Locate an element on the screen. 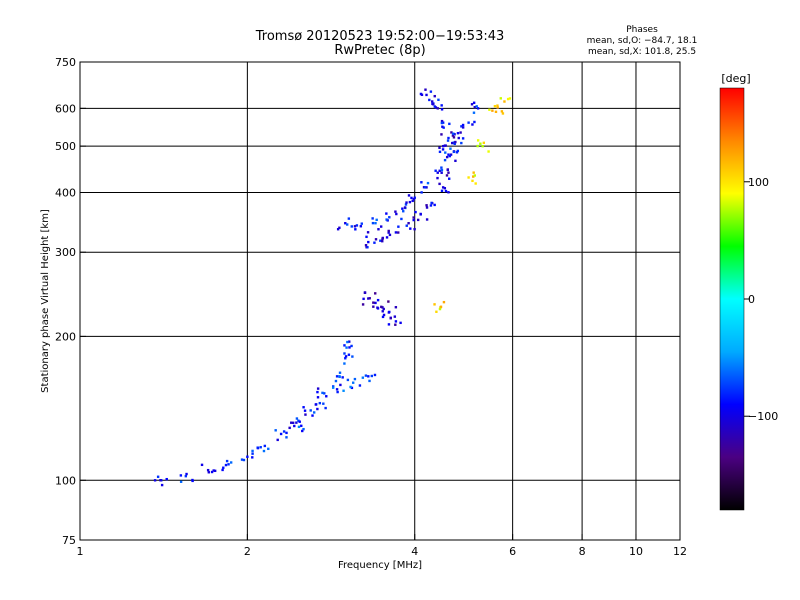 Image resolution: width=800 pixels, height=600 pixels. x-axis-label: Frequency [MHz] is located at coordinates (380, 565).